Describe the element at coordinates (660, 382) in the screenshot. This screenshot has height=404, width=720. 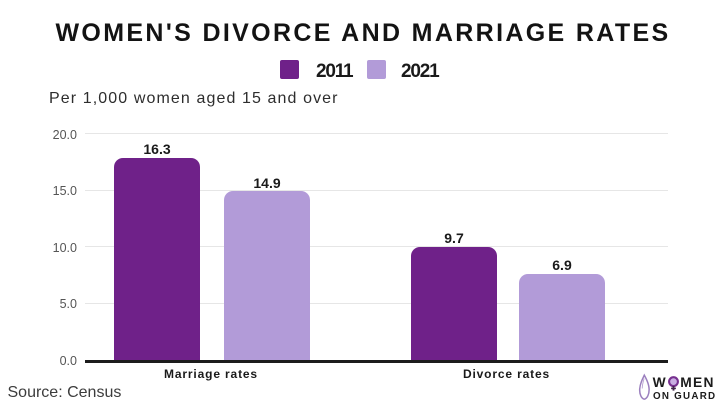
I see `svg-text: W` at that location.